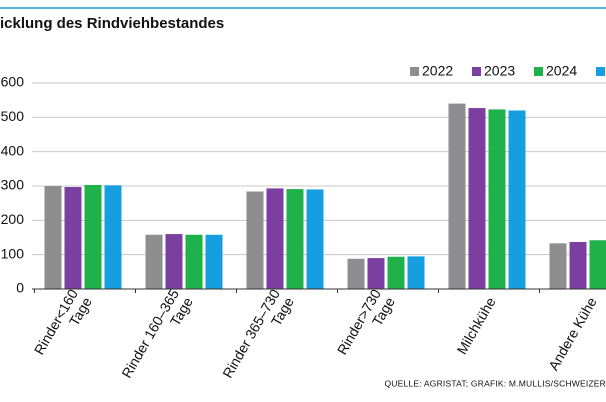 The width and height of the screenshot is (606, 402). Describe the element at coordinates (112, 23) in the screenshot. I see `chart-title: icklung des Rindviehbestandes` at that location.